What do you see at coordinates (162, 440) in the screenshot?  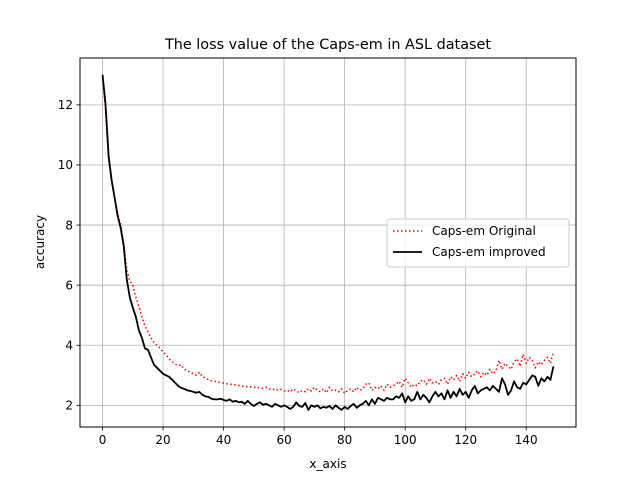 I see `x-tick-label: 20` at bounding box center [162, 440].